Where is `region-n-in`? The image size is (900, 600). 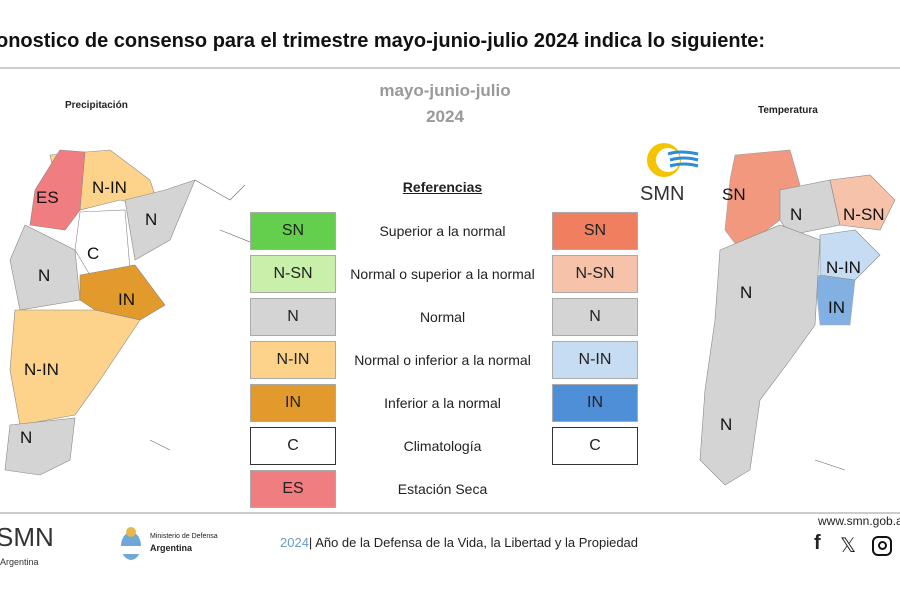 region-n-in is located at coordinates (850, 255).